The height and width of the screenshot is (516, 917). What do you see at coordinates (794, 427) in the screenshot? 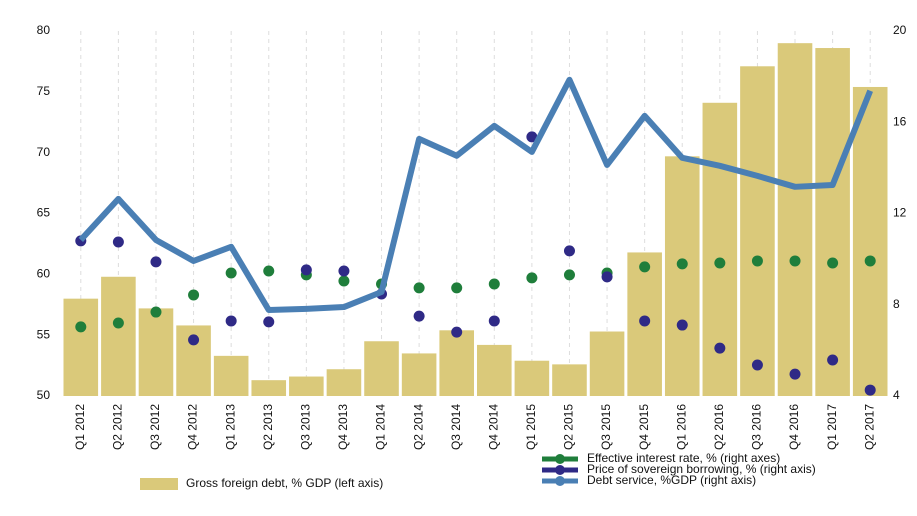
I see `x-tick-label: Q4 2016` at bounding box center [794, 427].